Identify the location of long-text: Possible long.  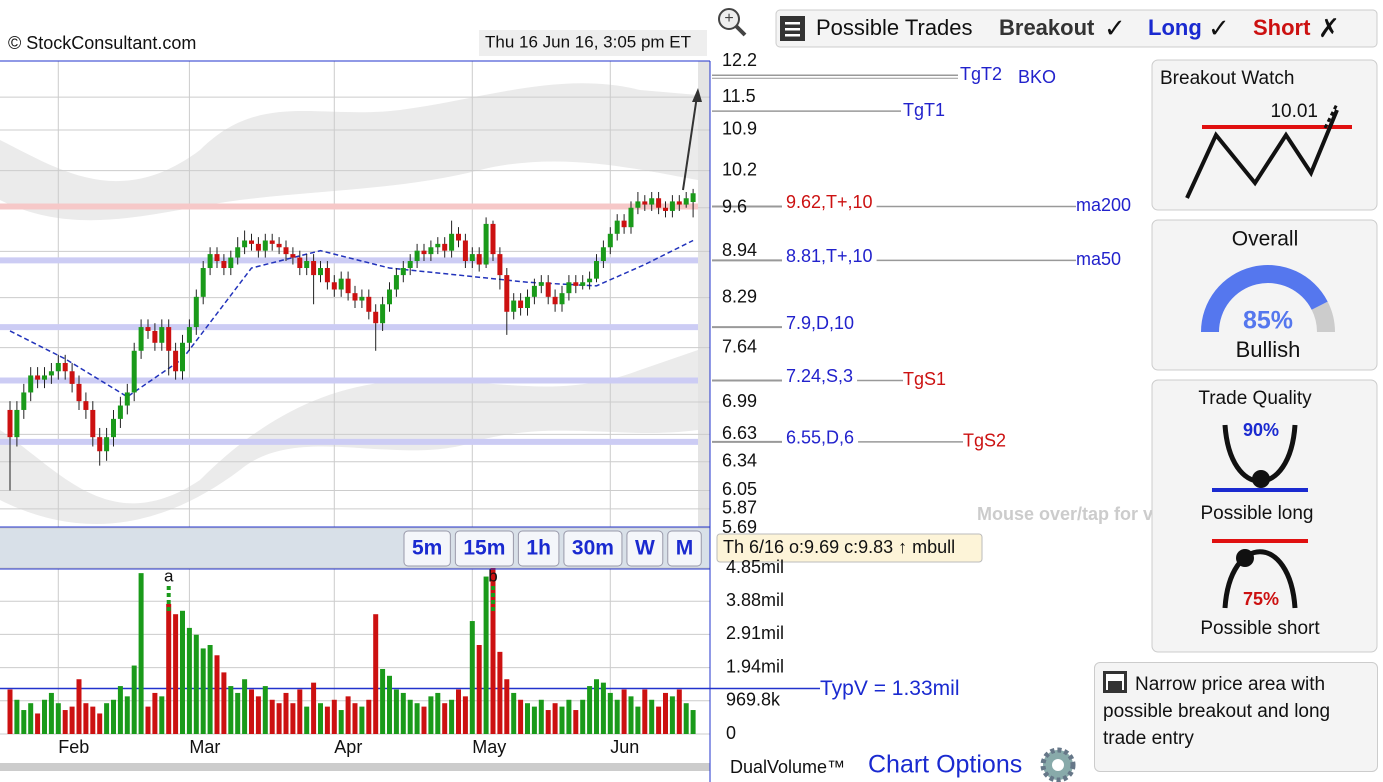
(1256, 513).